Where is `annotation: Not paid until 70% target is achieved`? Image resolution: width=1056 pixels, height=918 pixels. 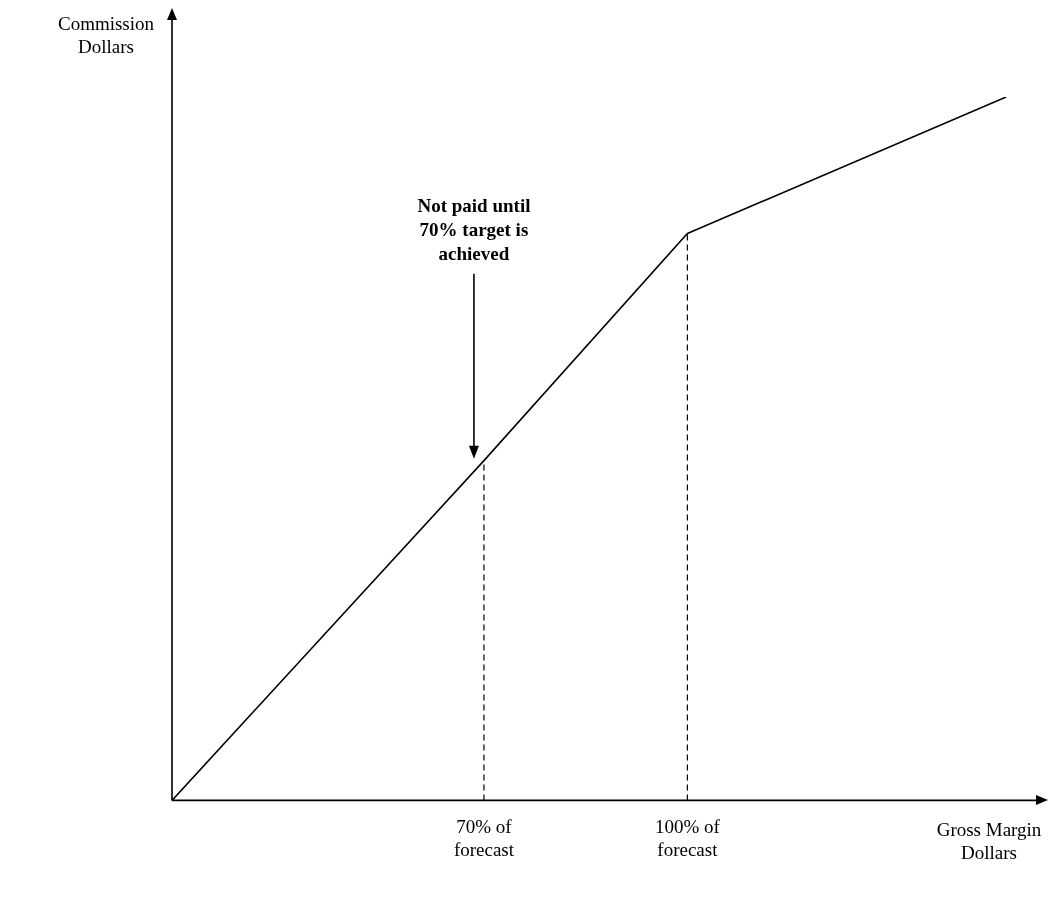
annotation: Not paid until 70% target is achieved is located at coordinates (474, 229).